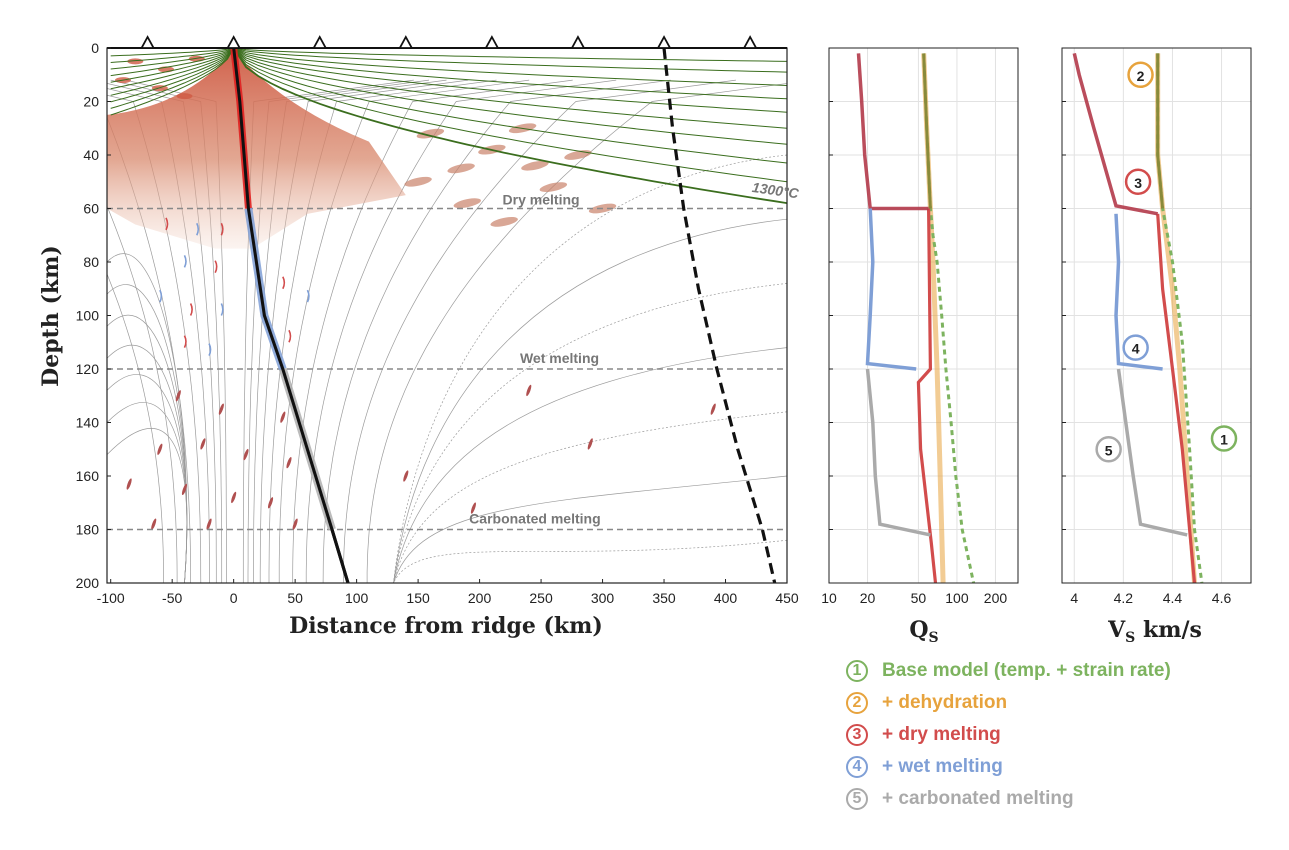 The image size is (1289, 850). What do you see at coordinates (91, 209) in the screenshot?
I see `y-tick-label: 60` at bounding box center [91, 209].